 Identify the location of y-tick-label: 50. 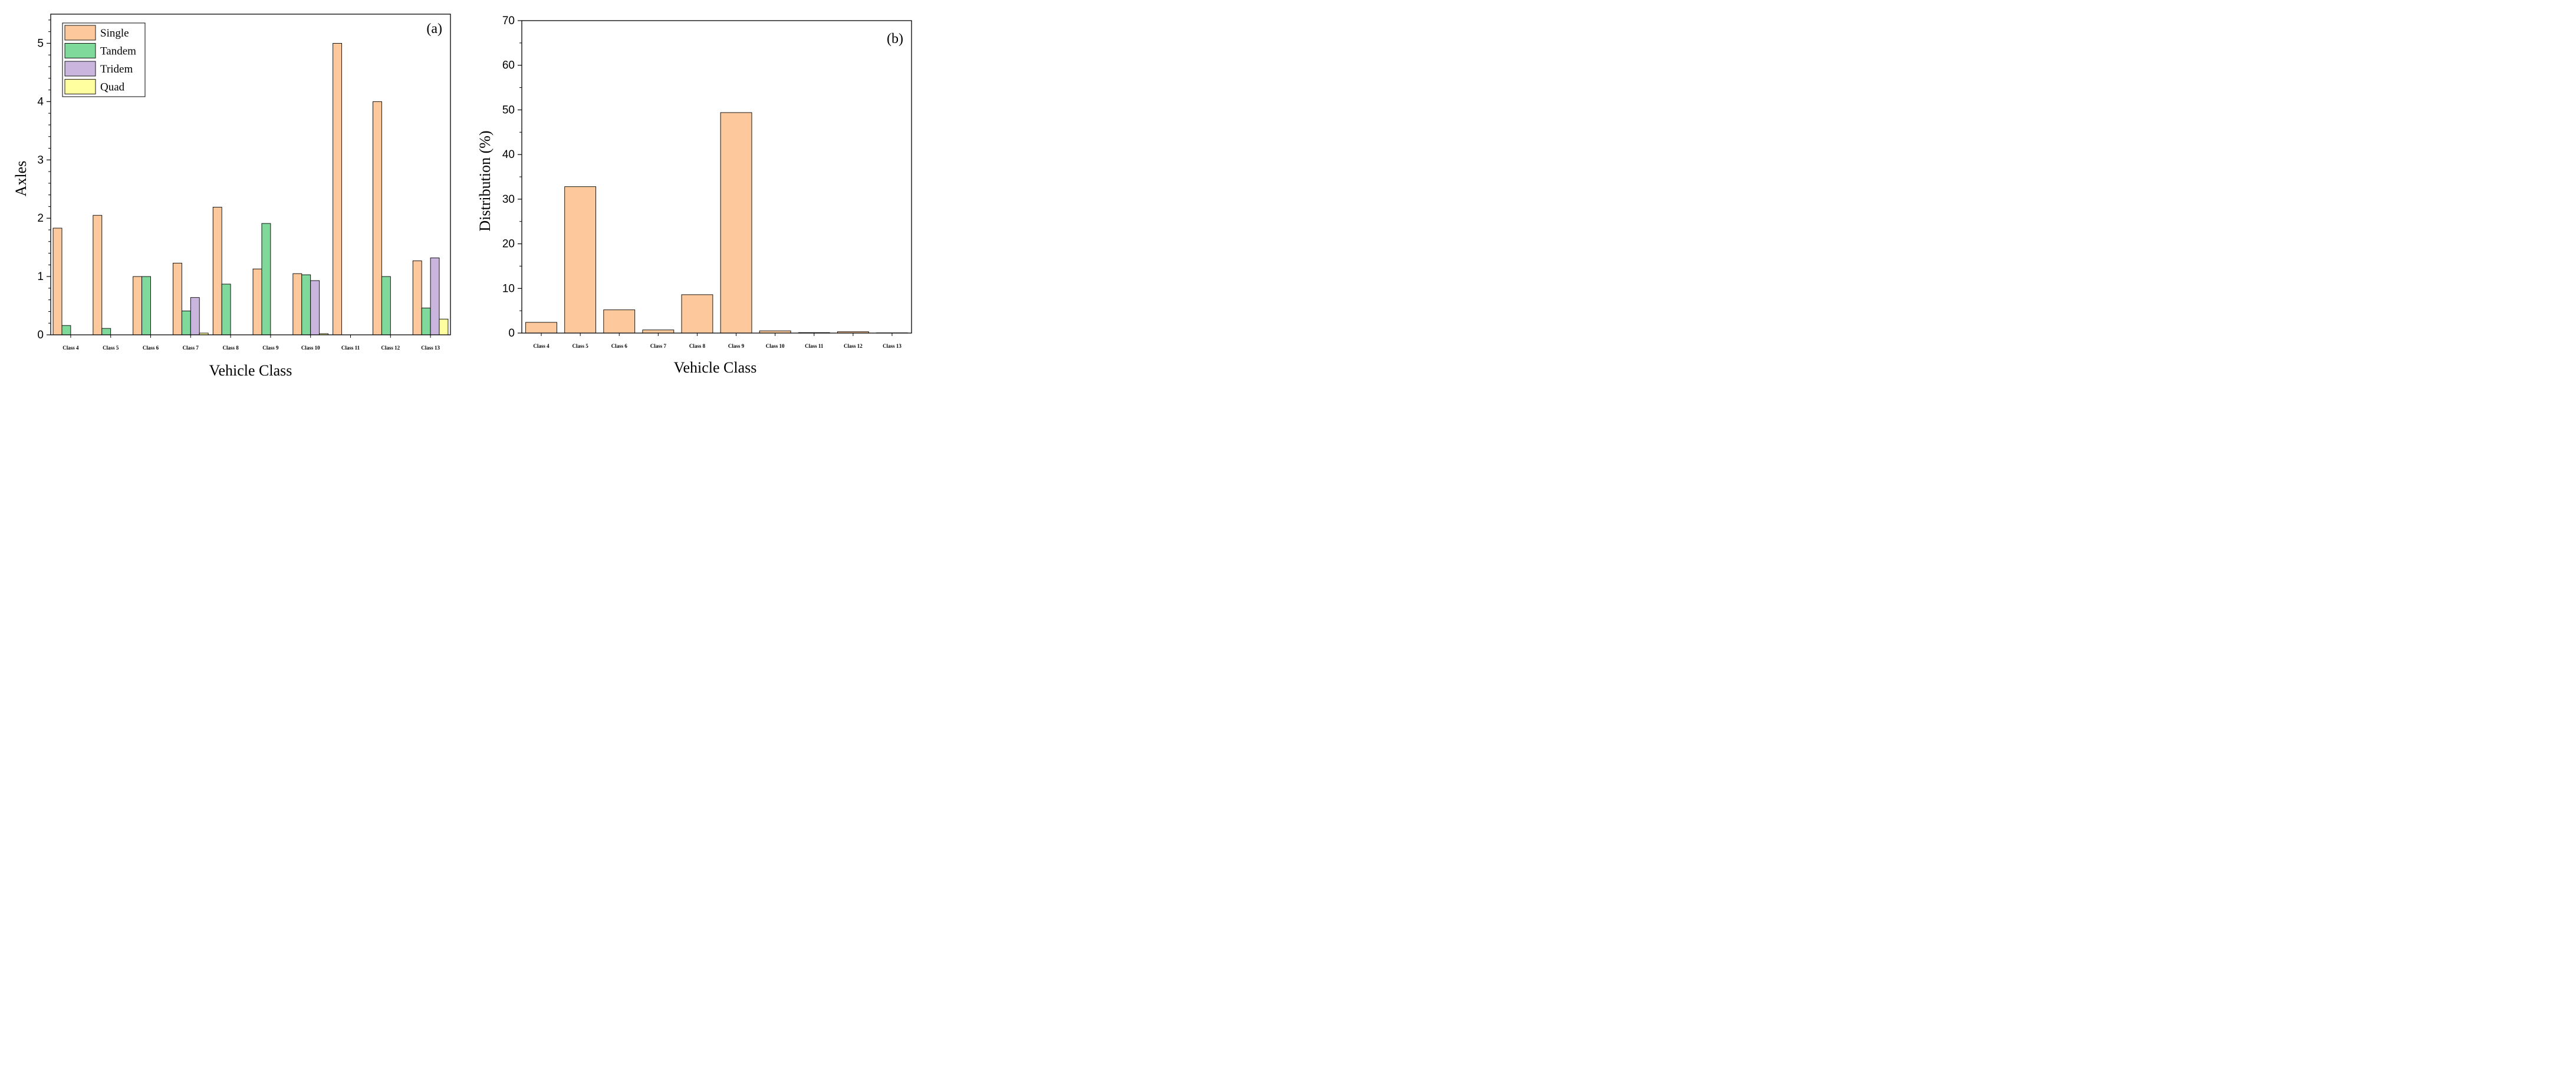
(508, 110).